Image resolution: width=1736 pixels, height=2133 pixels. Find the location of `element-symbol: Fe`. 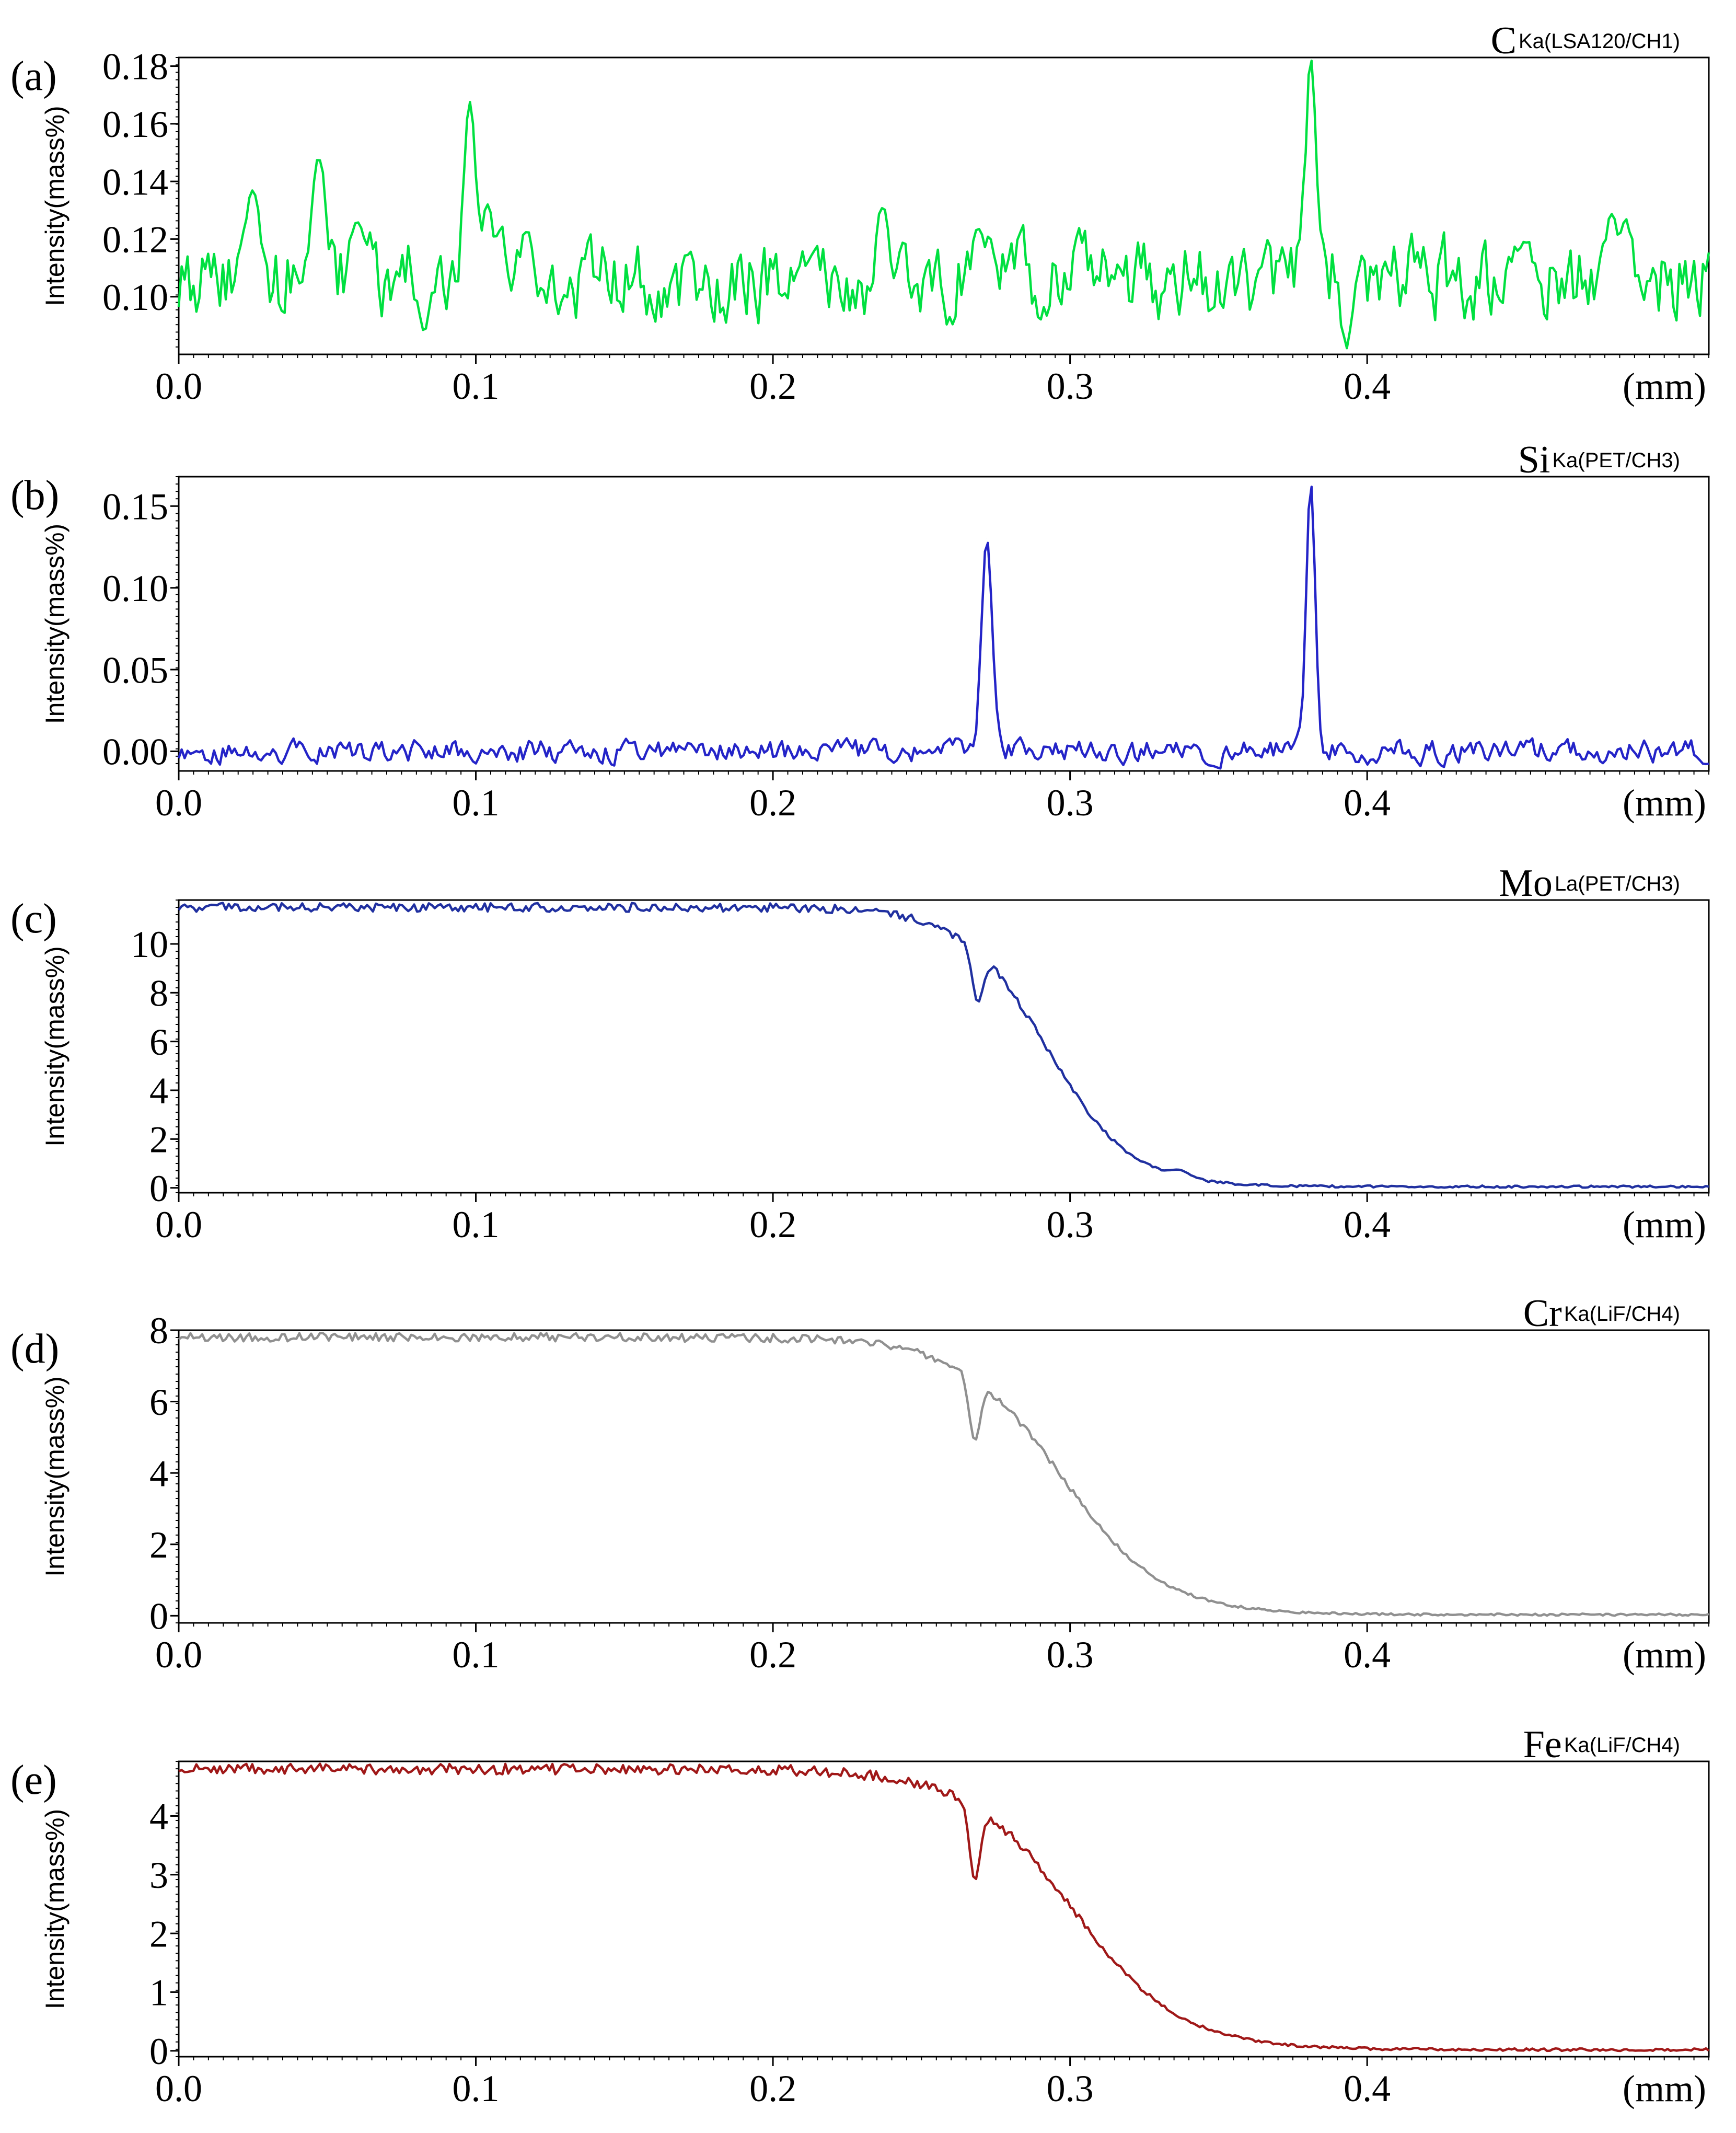

element-symbol: Fe is located at coordinates (1543, 1745).